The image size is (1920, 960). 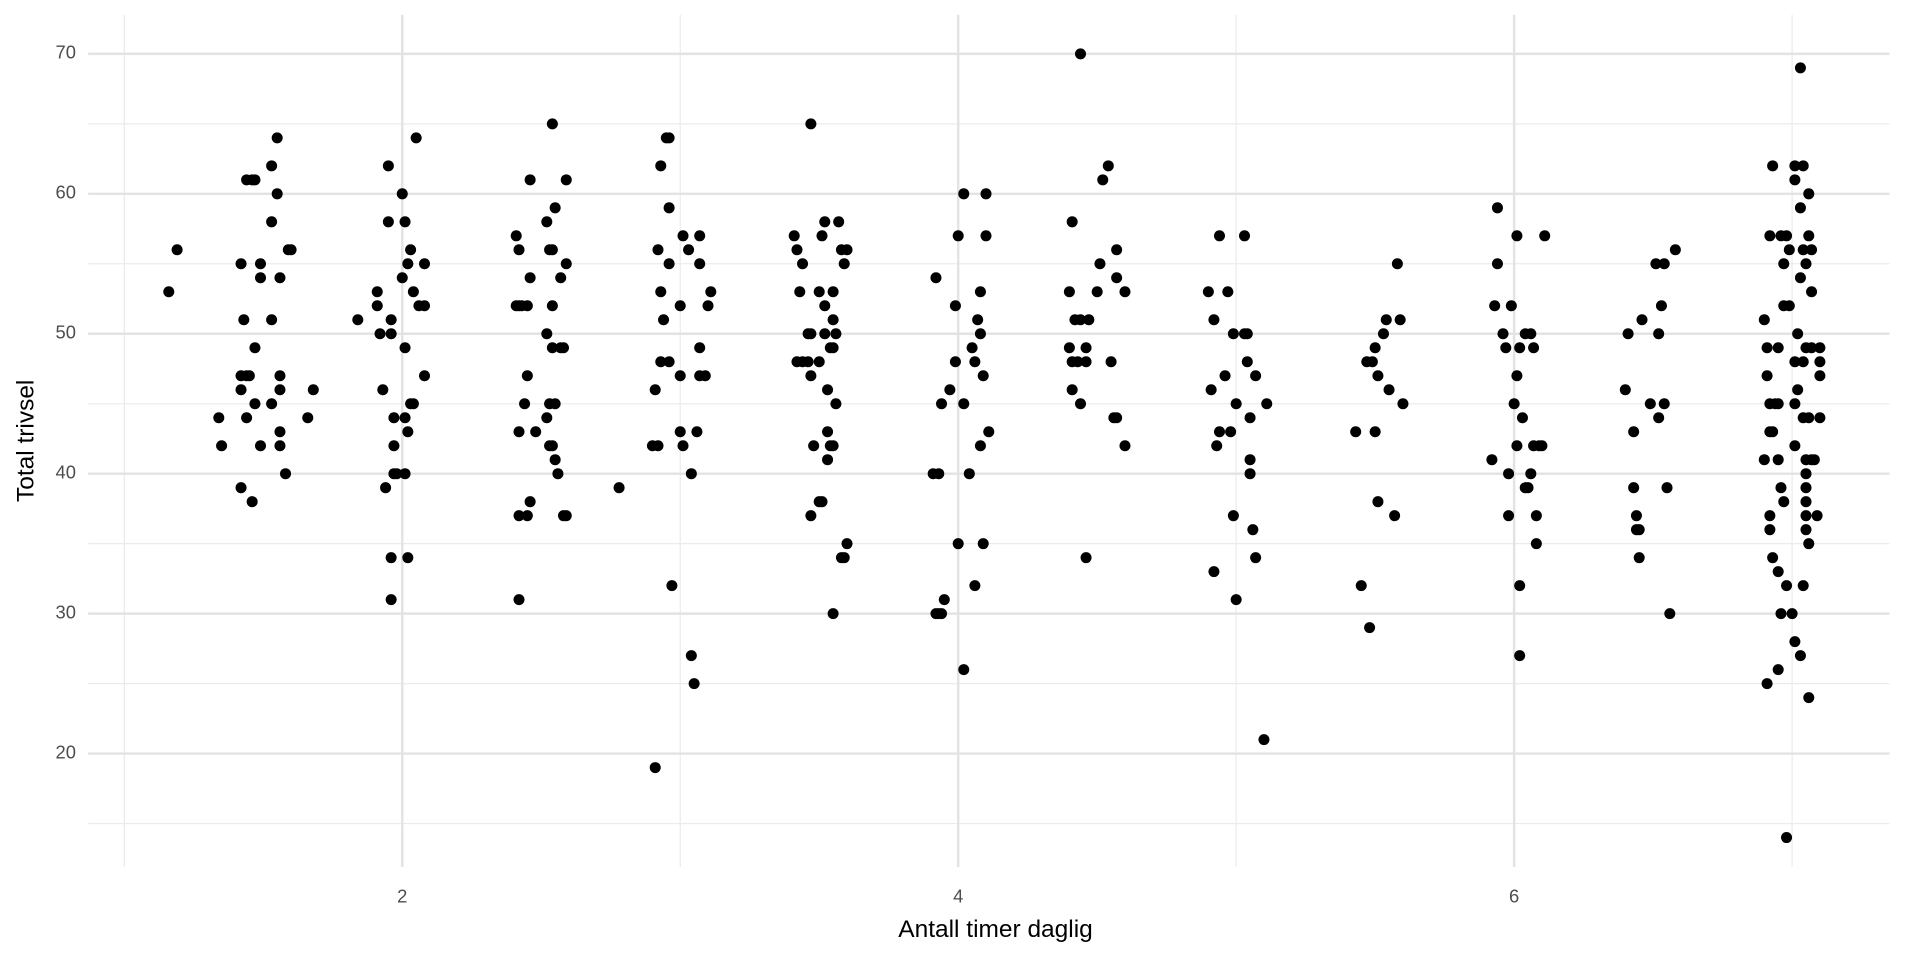 What do you see at coordinates (65, 472) in the screenshot?
I see `y-tick-label: 40` at bounding box center [65, 472].